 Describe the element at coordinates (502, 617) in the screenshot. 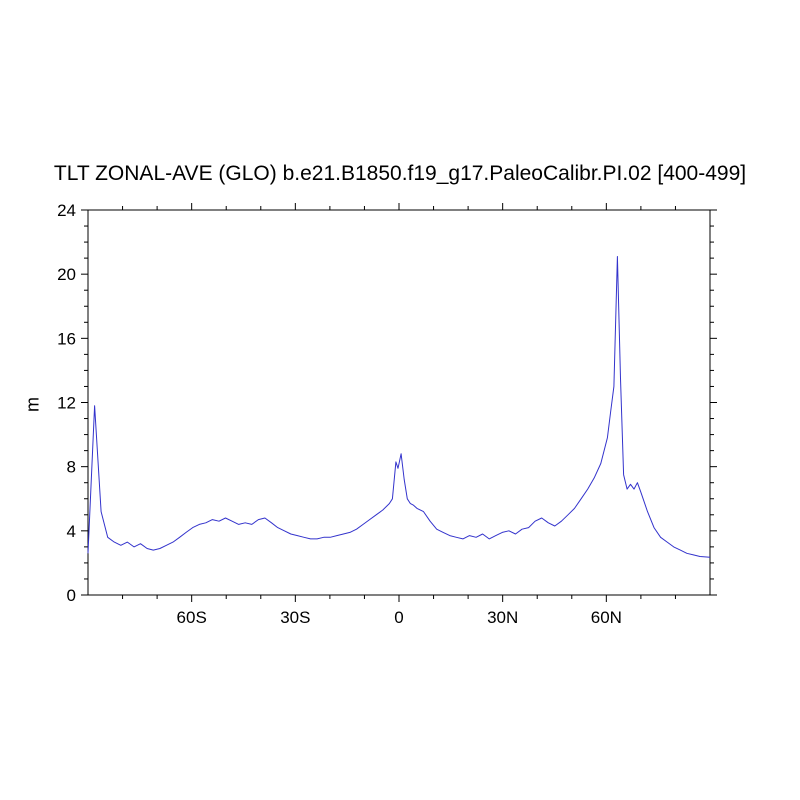

I see `svg-text: 30N` at that location.